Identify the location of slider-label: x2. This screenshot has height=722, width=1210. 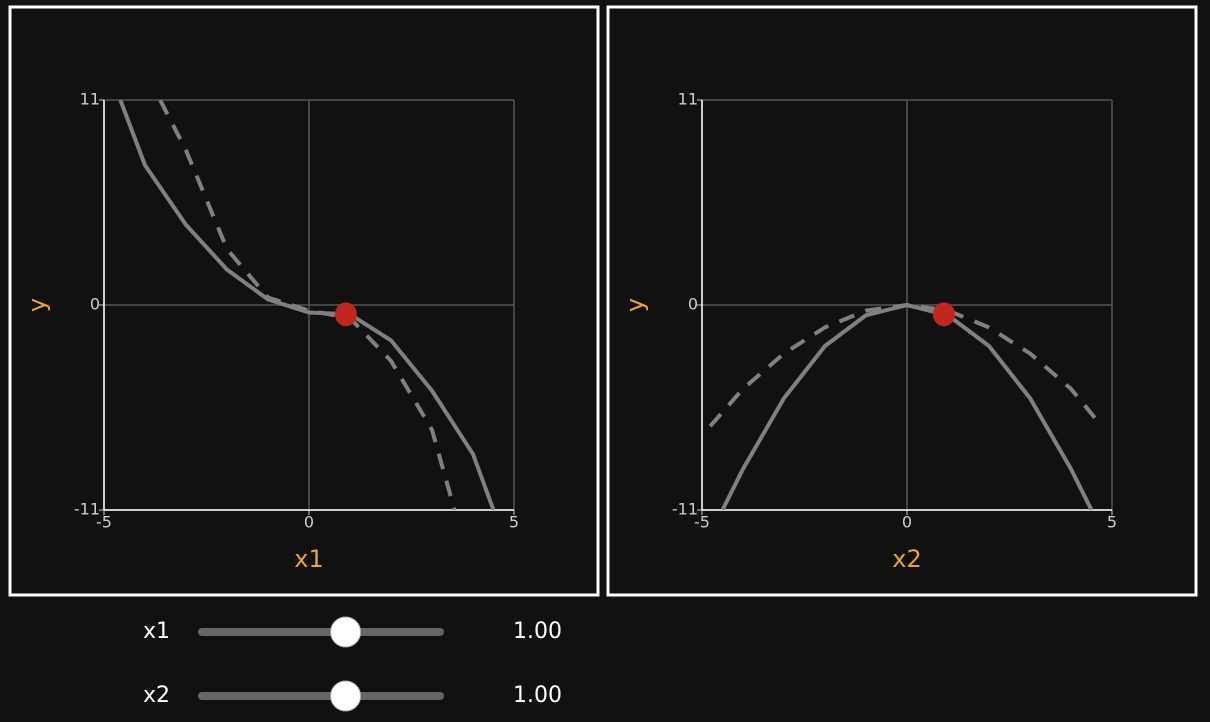
(156, 695).